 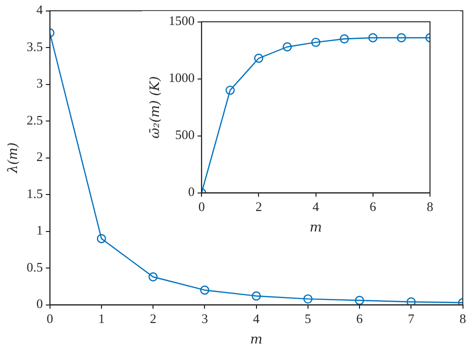 What do you see at coordinates (34, 266) in the screenshot?
I see `y-tick-label: 0.5` at bounding box center [34, 266].